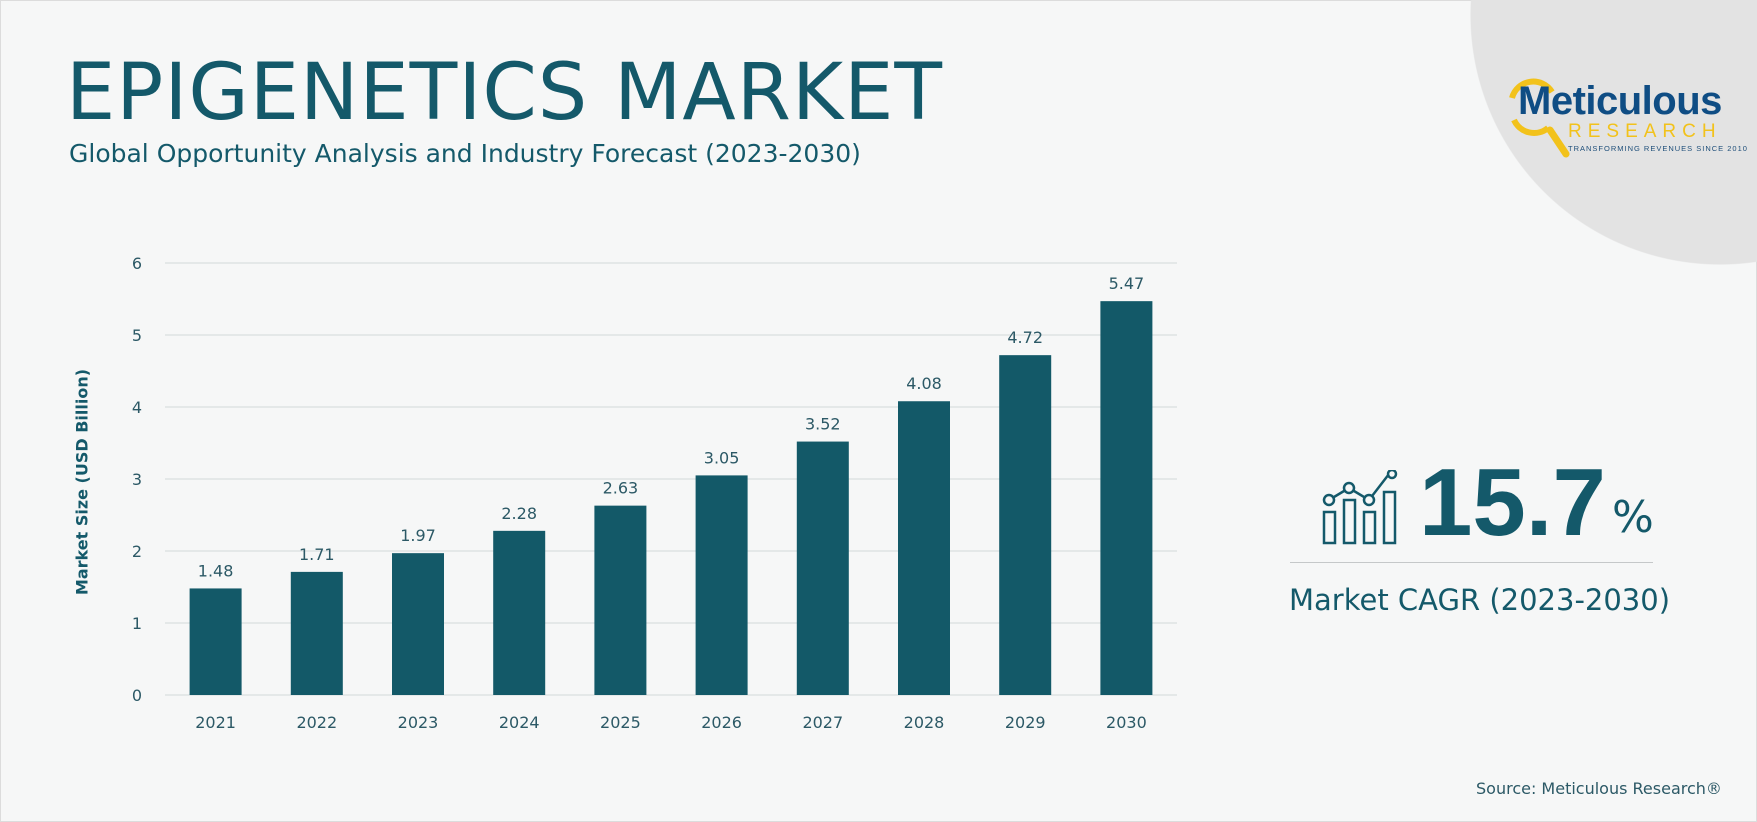 This screenshot has width=1757, height=822. I want to click on bar-2021, so click(215, 641).